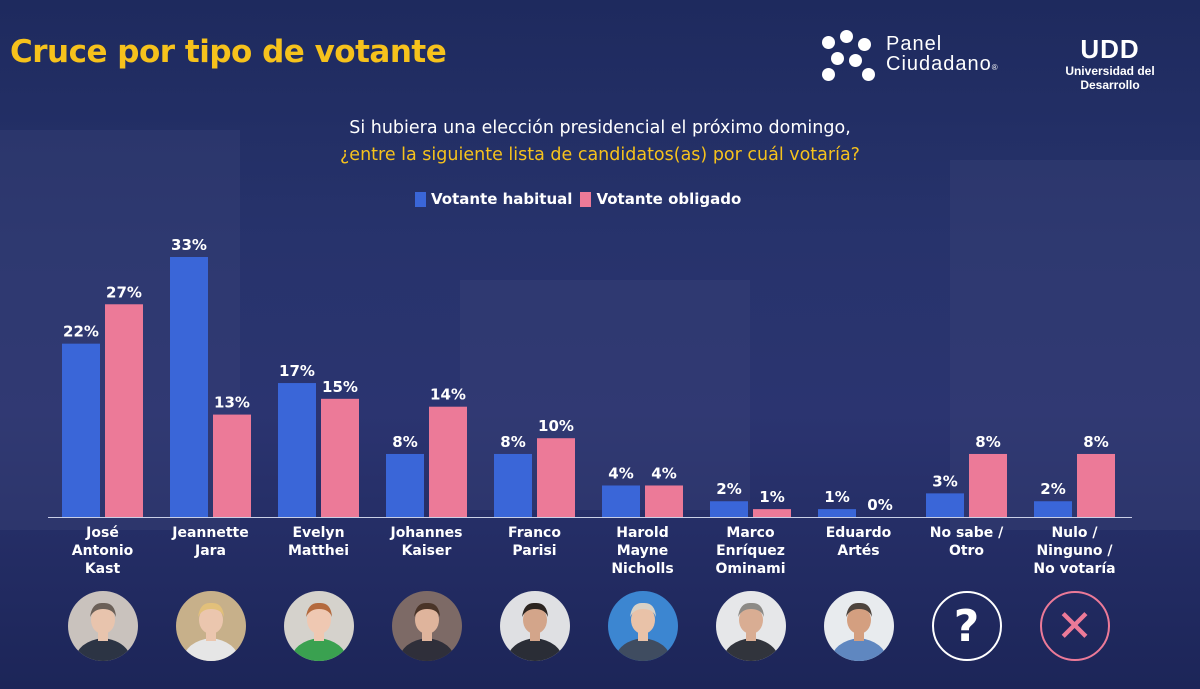 The image size is (1200, 689). What do you see at coordinates (1110, 78) in the screenshot?
I see `udd-name: Universidad del Desarrollo` at bounding box center [1110, 78].